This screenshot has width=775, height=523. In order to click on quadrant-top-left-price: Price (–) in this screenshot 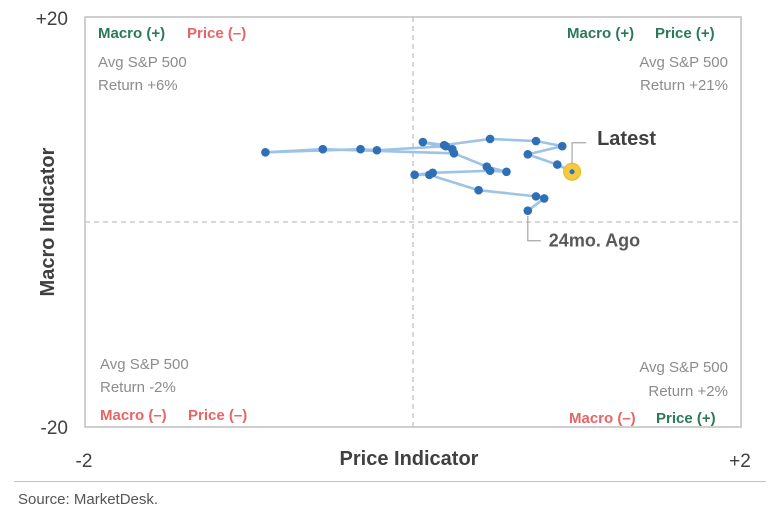, I will do `click(216, 33)`.